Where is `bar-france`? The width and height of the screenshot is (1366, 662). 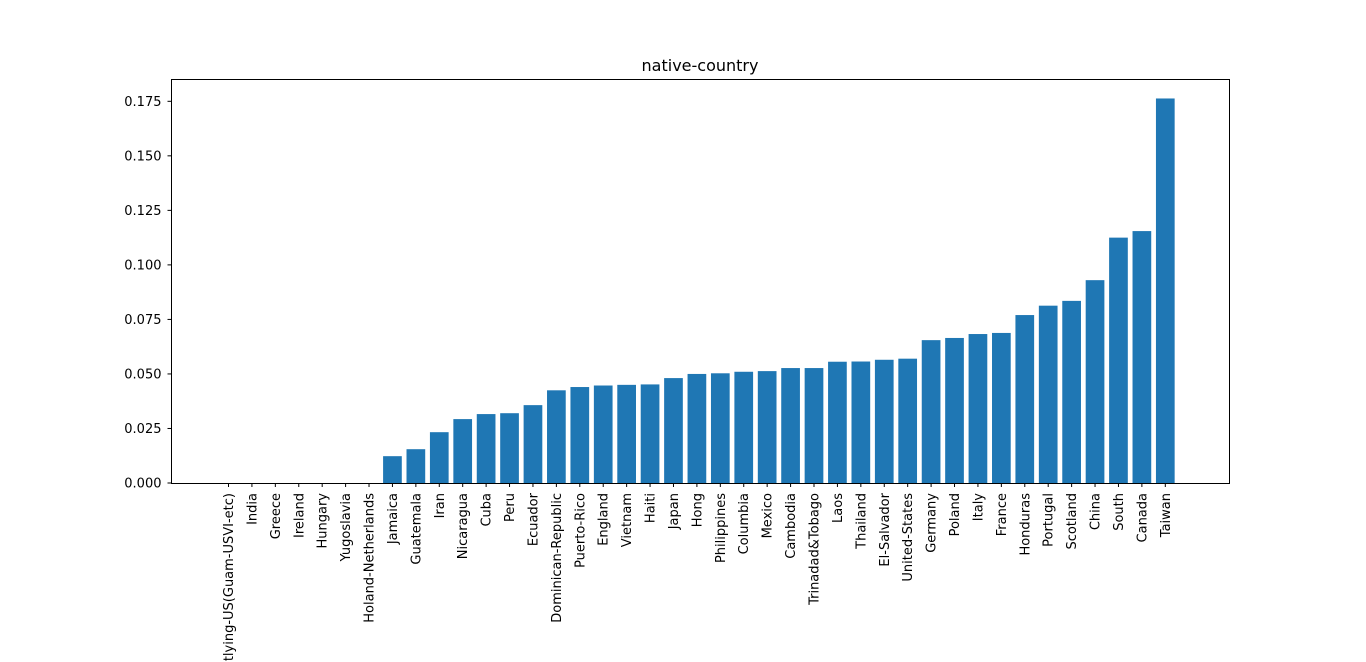 bar-france is located at coordinates (1001, 407).